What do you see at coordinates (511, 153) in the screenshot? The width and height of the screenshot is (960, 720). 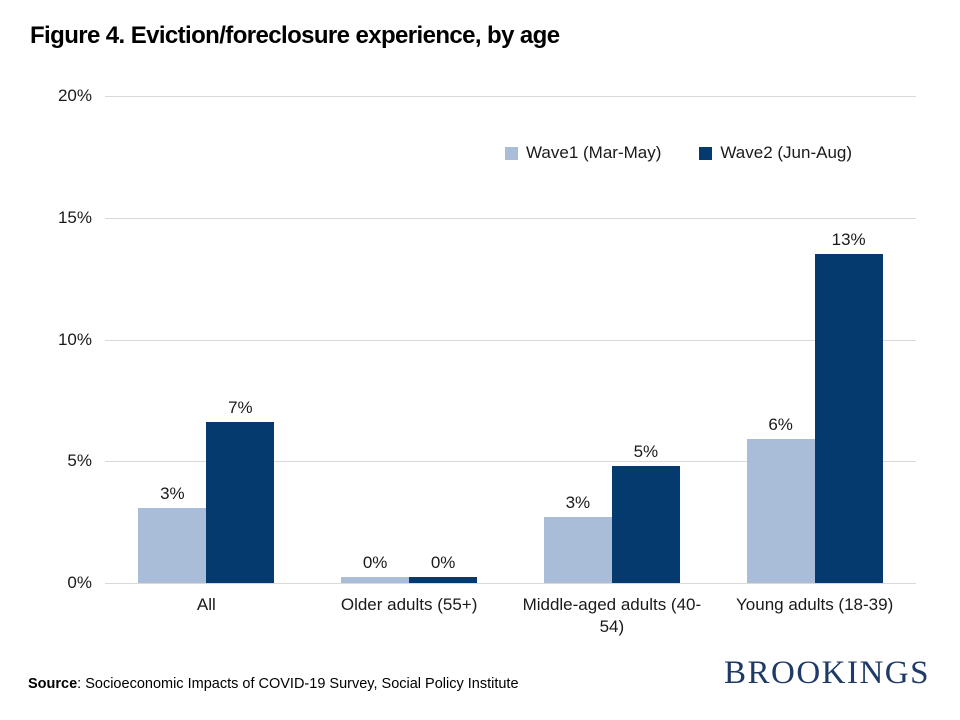 I see `wave1-swatch-icon` at bounding box center [511, 153].